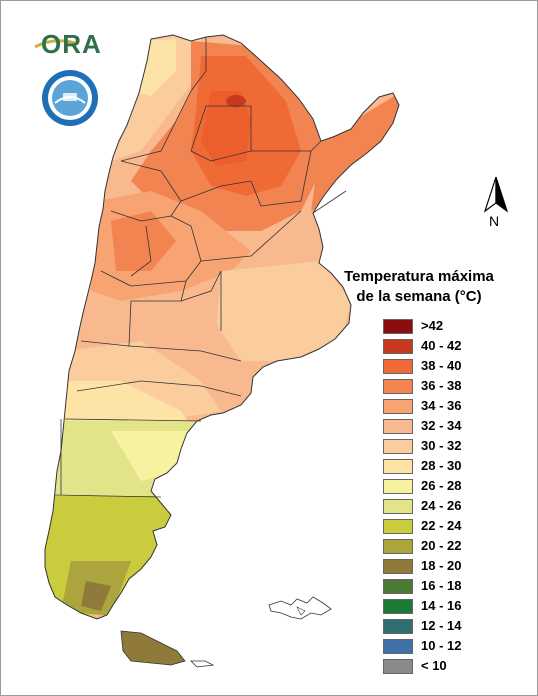 The image size is (538, 696). What do you see at coordinates (496, 194) in the screenshot?
I see `north-arrow-icon` at bounding box center [496, 194].